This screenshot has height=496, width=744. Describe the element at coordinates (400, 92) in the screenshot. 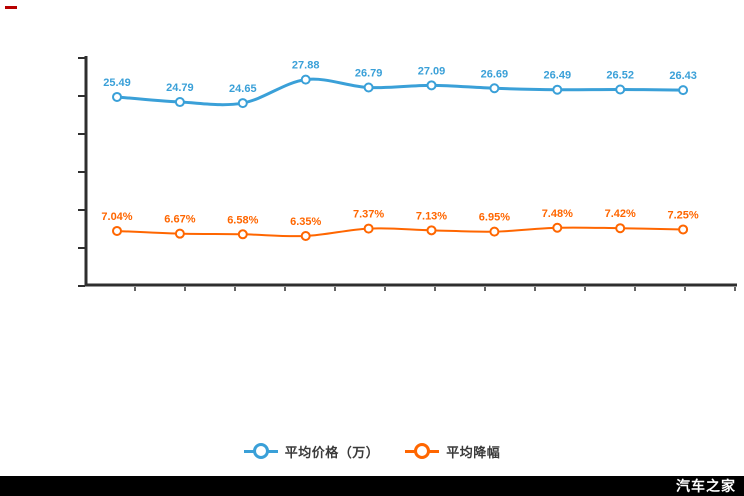

I see `price-line` at that location.